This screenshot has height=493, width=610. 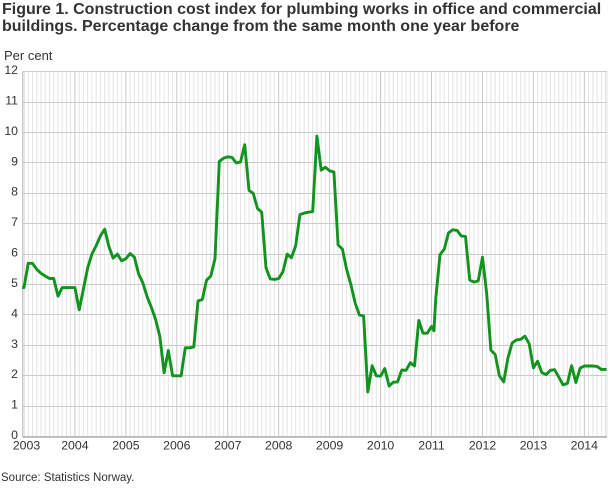 I want to click on svg-text: 2008, so click(x=279, y=446).